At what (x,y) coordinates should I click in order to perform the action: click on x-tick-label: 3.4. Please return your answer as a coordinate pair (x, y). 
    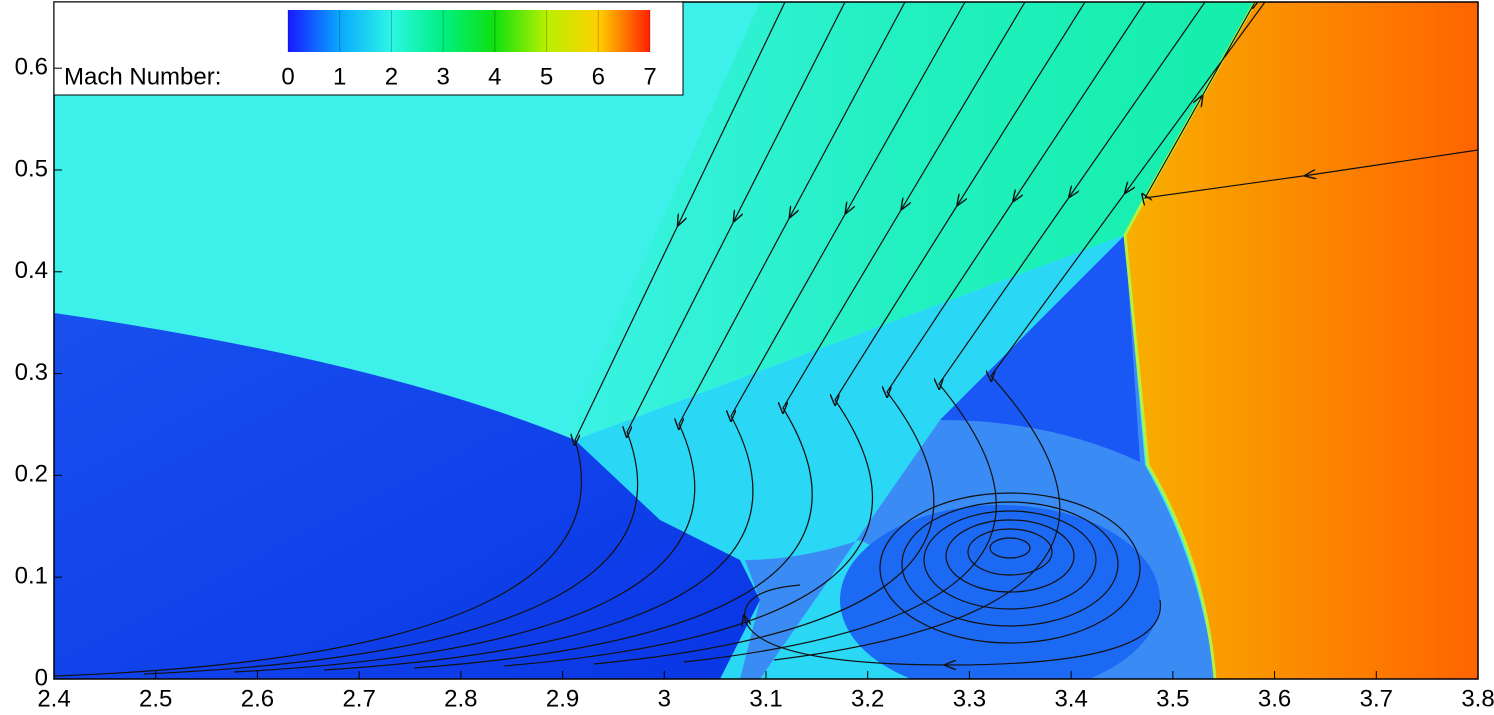
    Looking at the image, I should click on (1070, 698).